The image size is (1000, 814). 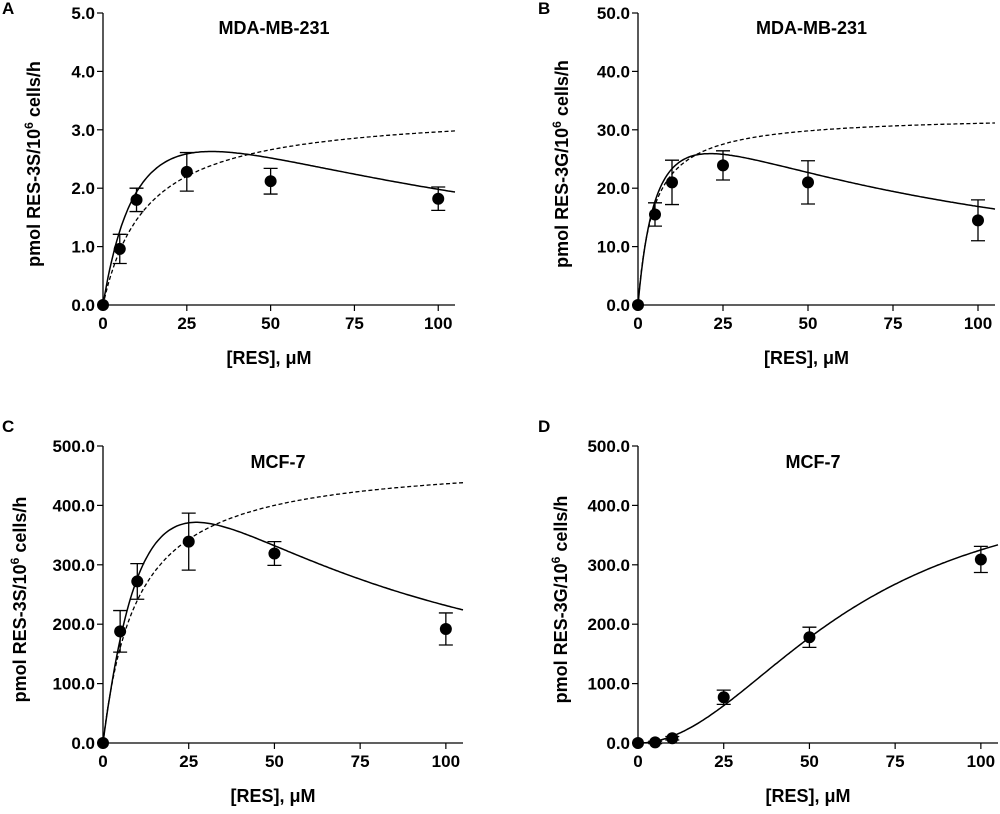 I want to click on y-tick-label: 10.0, so click(x=613, y=247).